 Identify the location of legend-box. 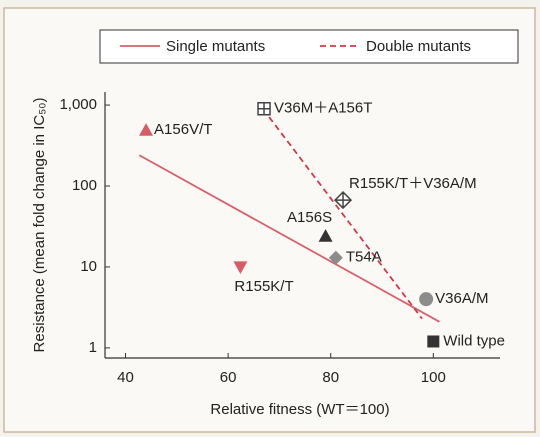
(309, 46).